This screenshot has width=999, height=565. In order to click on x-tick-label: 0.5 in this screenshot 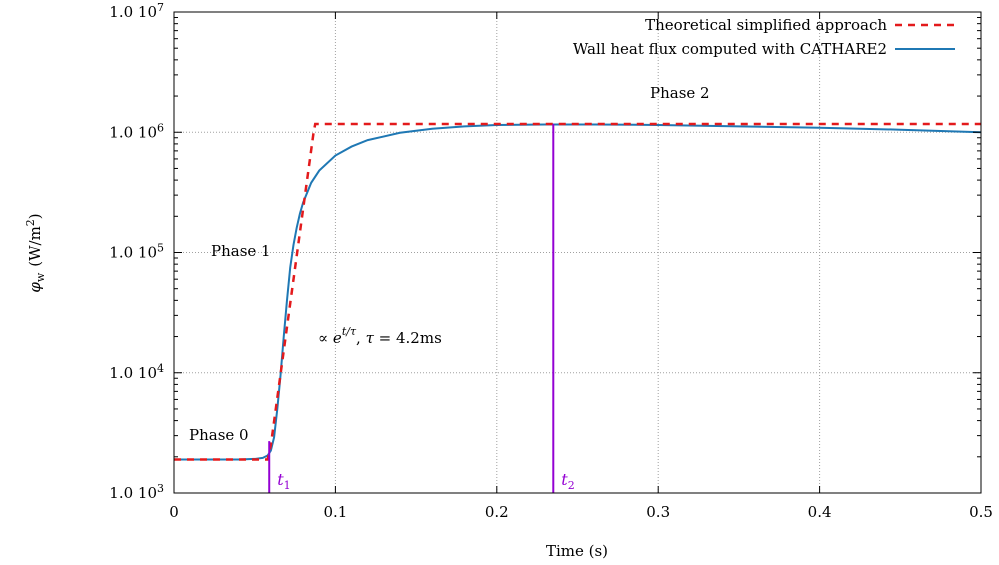, I will do `click(981, 512)`.